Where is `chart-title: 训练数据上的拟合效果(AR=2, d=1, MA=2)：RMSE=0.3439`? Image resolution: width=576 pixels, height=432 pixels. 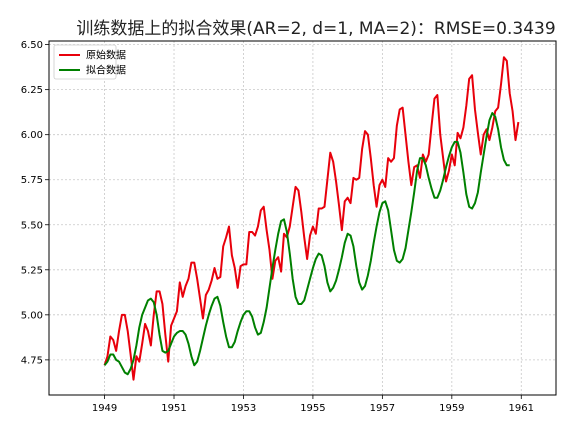
chart-title: 训练数据上的拟合效果(AR=2, d=1, MA=2)：RMSE=0.3439 is located at coordinates (315, 29).